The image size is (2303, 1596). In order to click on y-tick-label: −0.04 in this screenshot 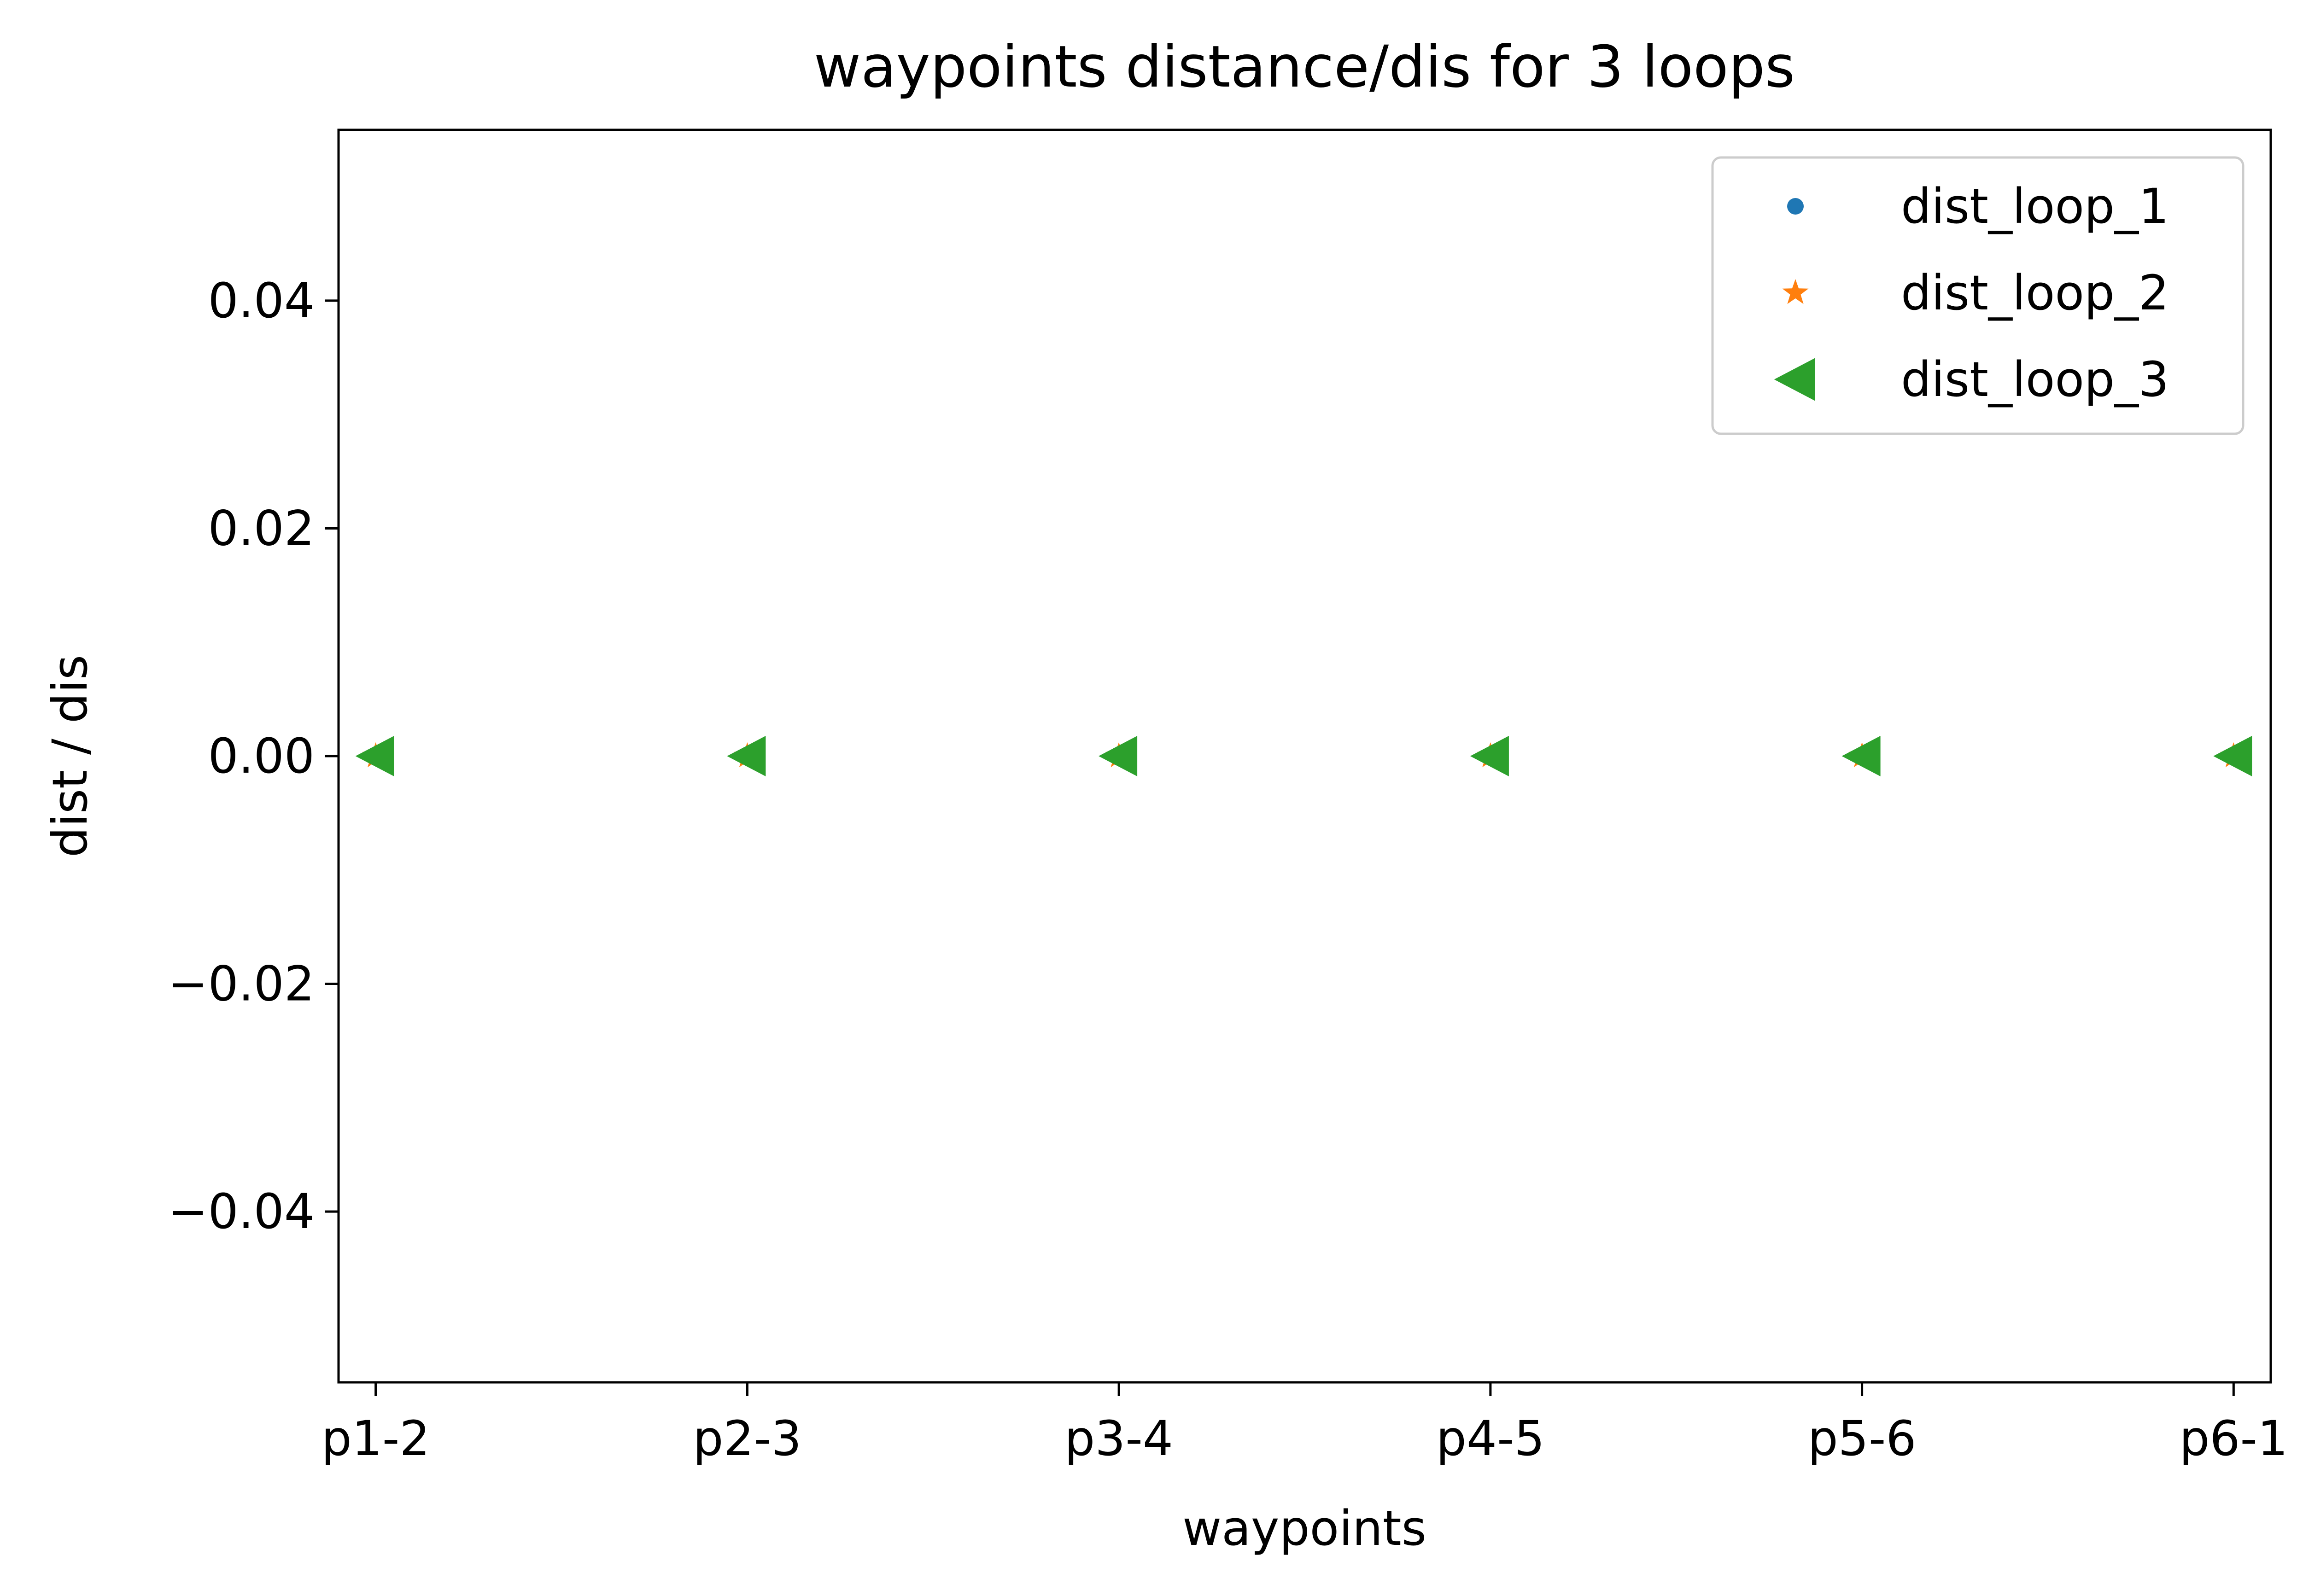, I will do `click(242, 1212)`.